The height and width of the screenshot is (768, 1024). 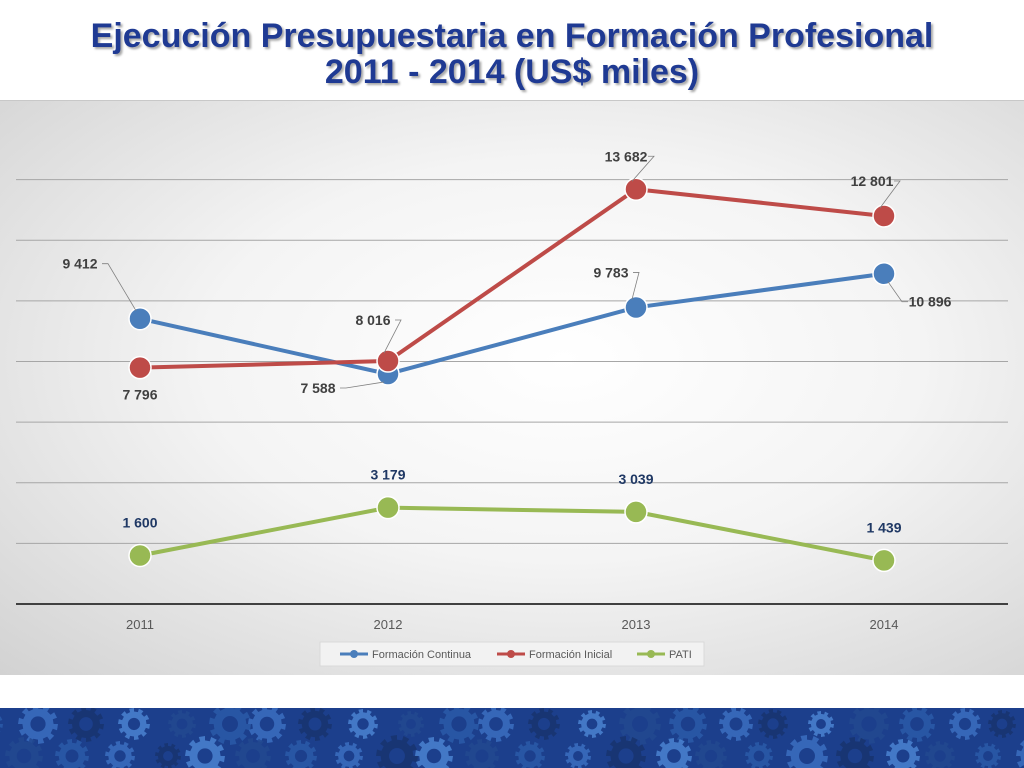 I want to click on data-label: 3 039, so click(x=635, y=479).